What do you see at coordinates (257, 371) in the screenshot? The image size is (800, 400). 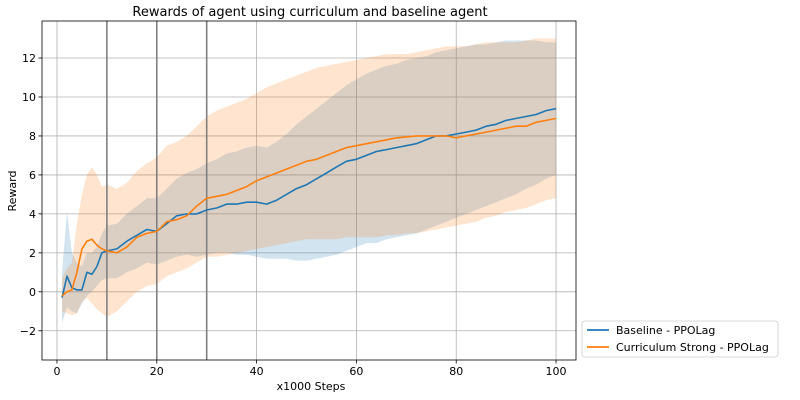 I see `x-tick-label: 40` at bounding box center [257, 371].